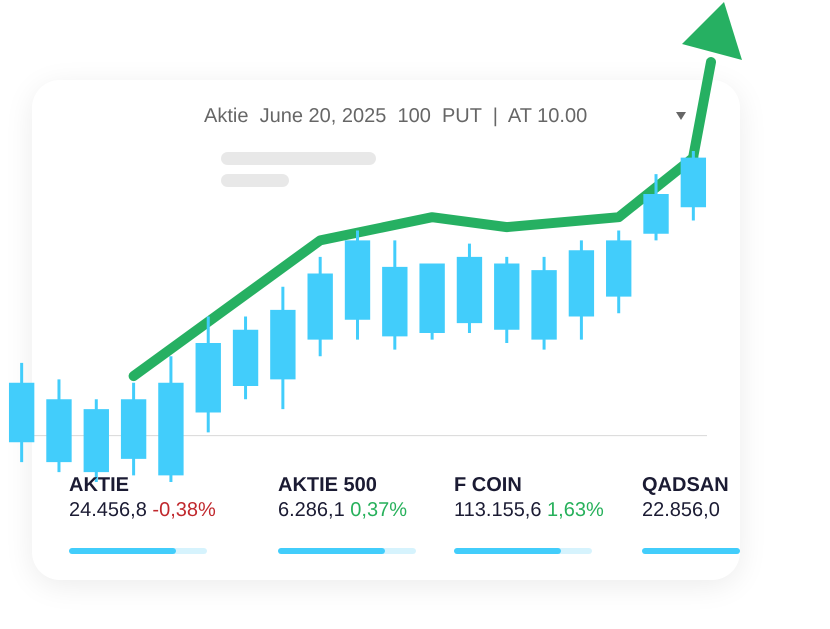 The width and height of the screenshot is (830, 629). What do you see at coordinates (685, 485) in the screenshot?
I see `annotation: QADSAN` at bounding box center [685, 485].